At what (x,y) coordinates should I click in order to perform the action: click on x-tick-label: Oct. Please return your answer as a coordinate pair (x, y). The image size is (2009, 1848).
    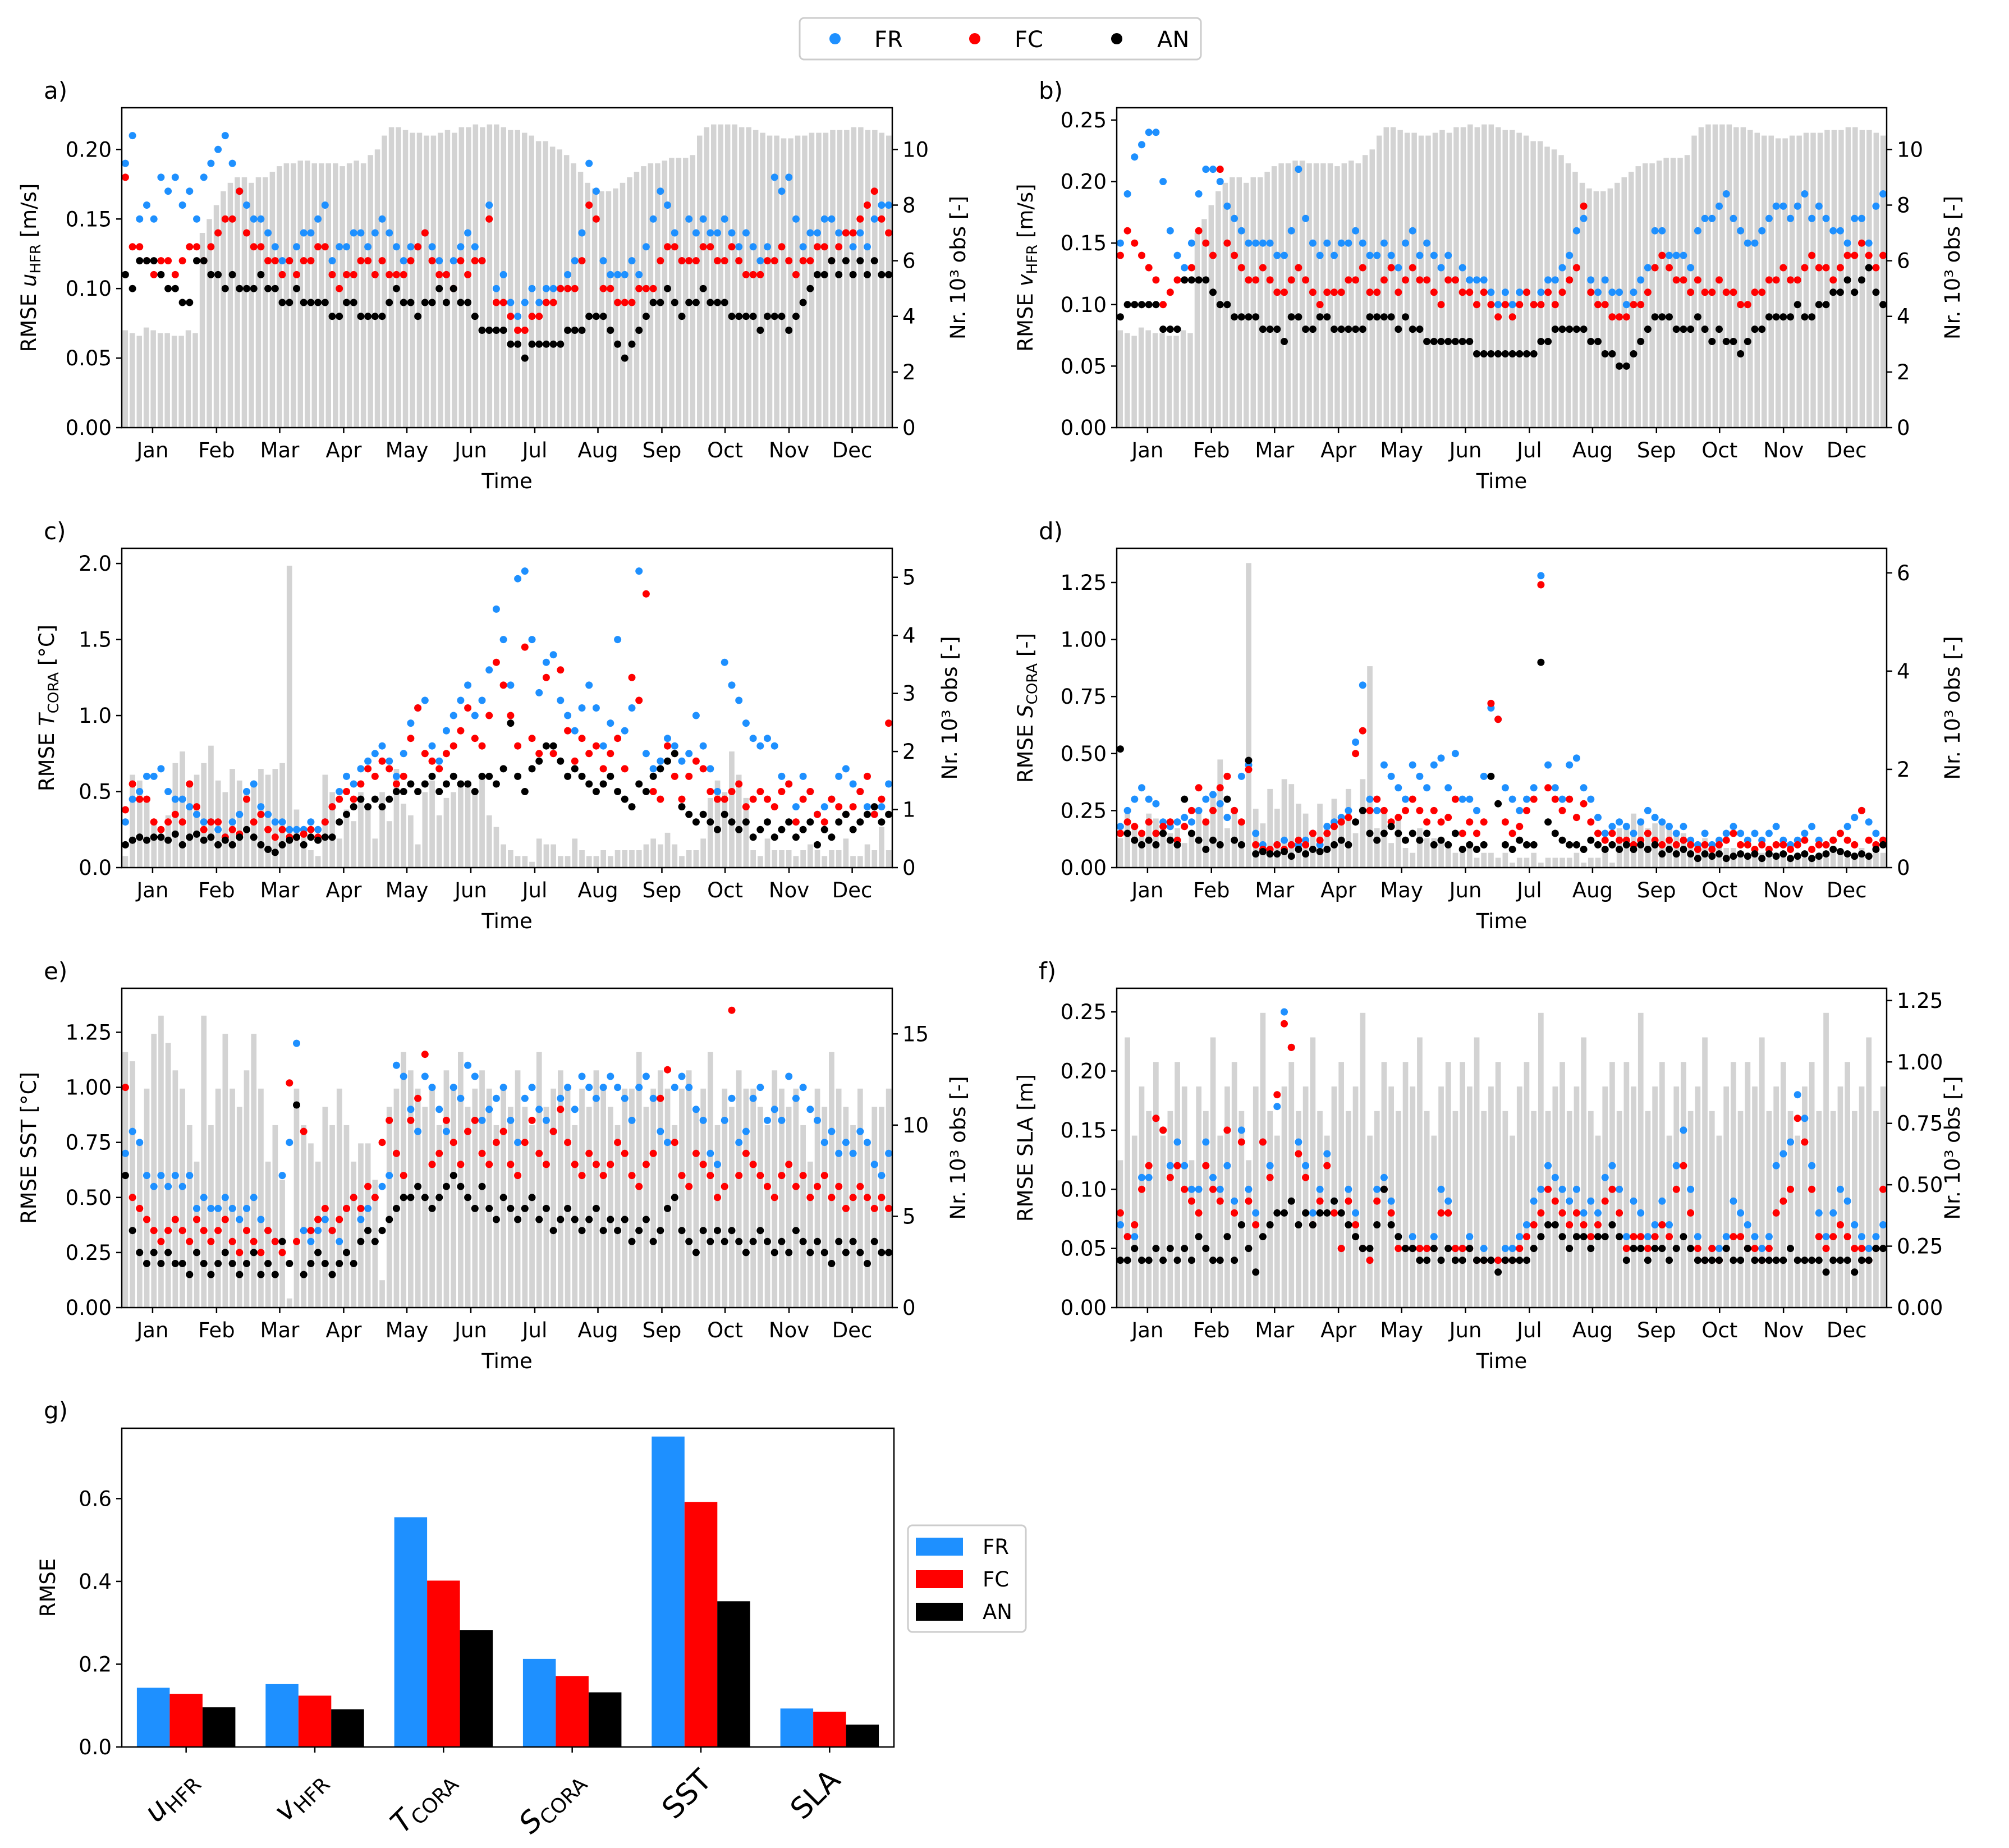
    Looking at the image, I should click on (725, 1330).